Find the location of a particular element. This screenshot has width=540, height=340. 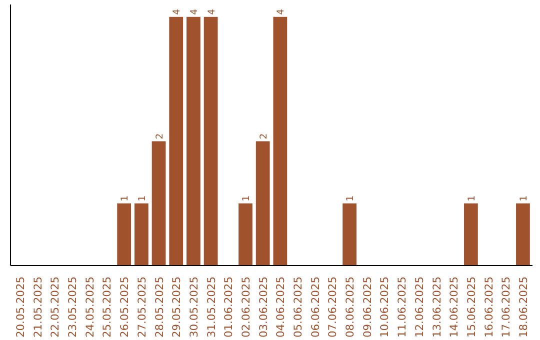

x-tick-label: 05.06.2025 is located at coordinates (298, 307).